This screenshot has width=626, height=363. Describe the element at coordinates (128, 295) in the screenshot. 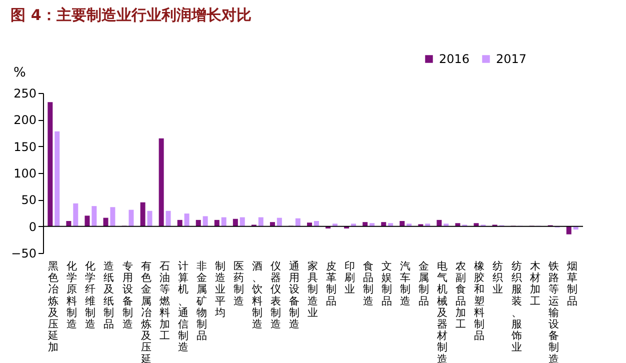

I see `x-tick-label: 专用设备制造` at that location.